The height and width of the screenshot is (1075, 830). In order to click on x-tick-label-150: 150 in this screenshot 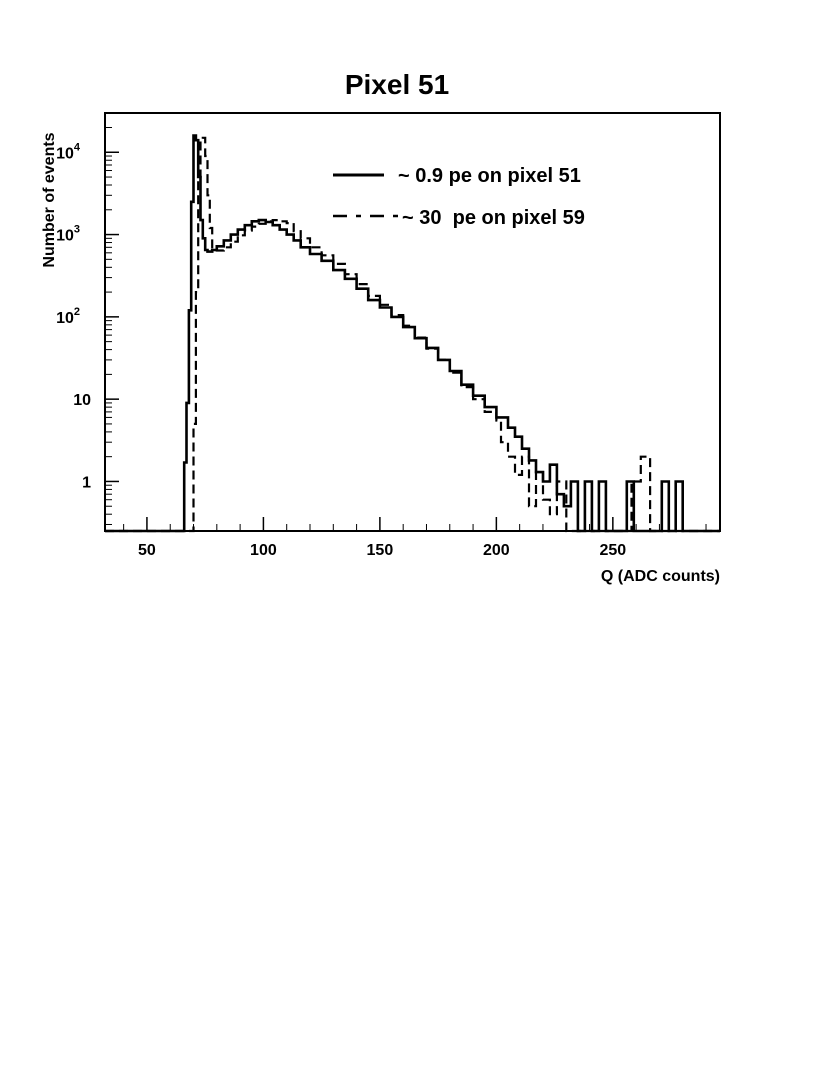, I will do `click(380, 550)`.